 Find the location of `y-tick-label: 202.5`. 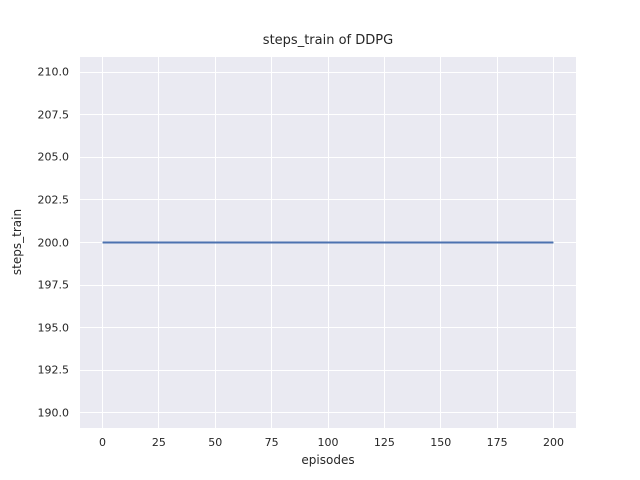

y-tick-label: 202.5 is located at coordinates (53, 200).